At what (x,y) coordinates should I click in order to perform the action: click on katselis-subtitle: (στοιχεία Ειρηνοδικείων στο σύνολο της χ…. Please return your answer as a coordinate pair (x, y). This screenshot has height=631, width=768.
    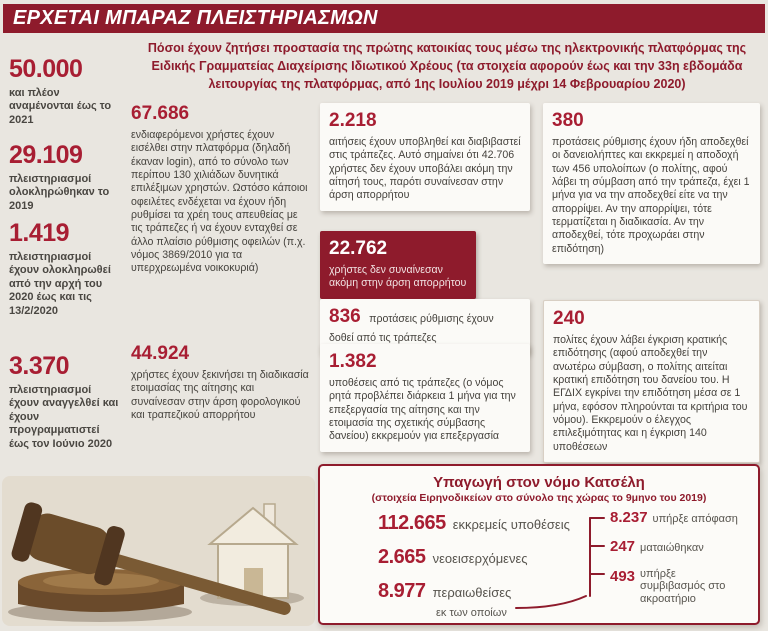
    Looking at the image, I should click on (539, 498).